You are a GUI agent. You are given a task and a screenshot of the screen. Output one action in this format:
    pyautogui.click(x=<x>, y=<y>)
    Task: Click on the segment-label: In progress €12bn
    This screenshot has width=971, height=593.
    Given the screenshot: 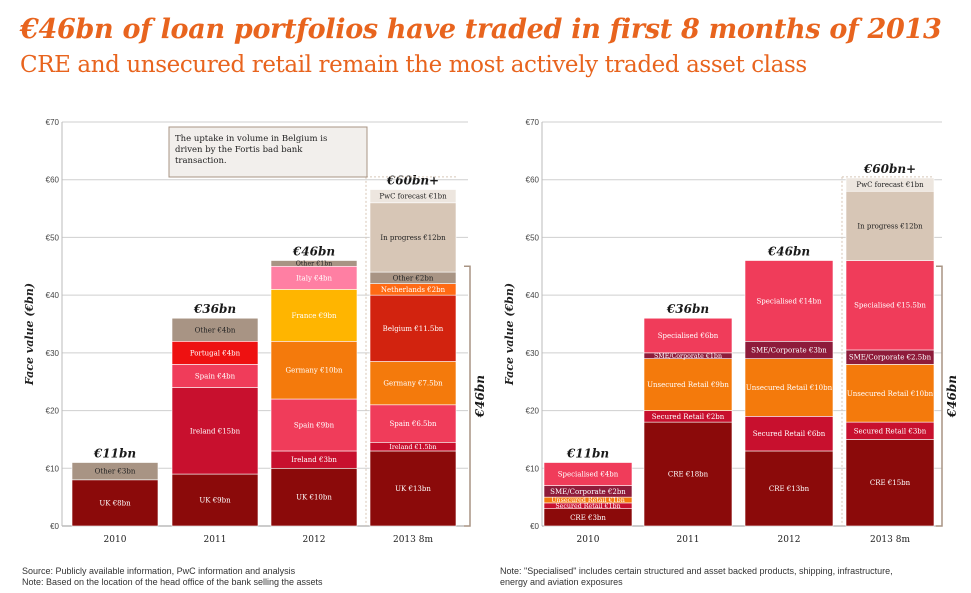 What is the action you would take?
    pyautogui.click(x=413, y=238)
    